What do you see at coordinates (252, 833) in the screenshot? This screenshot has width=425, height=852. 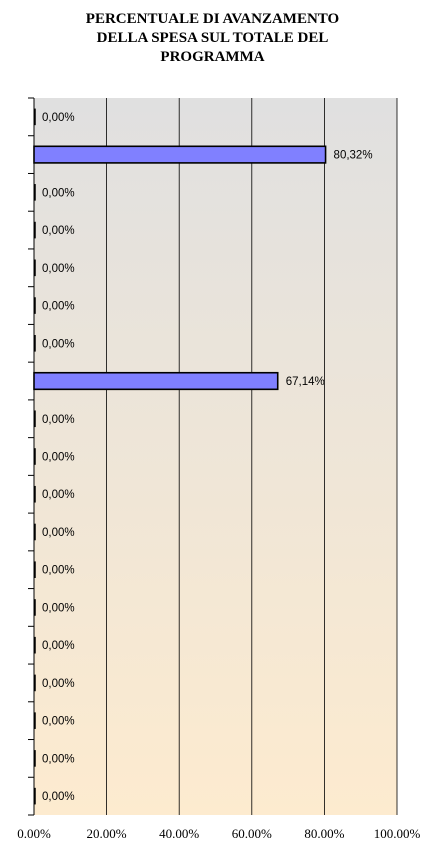 I see `x-tick-label: 60.00%` at bounding box center [252, 833].